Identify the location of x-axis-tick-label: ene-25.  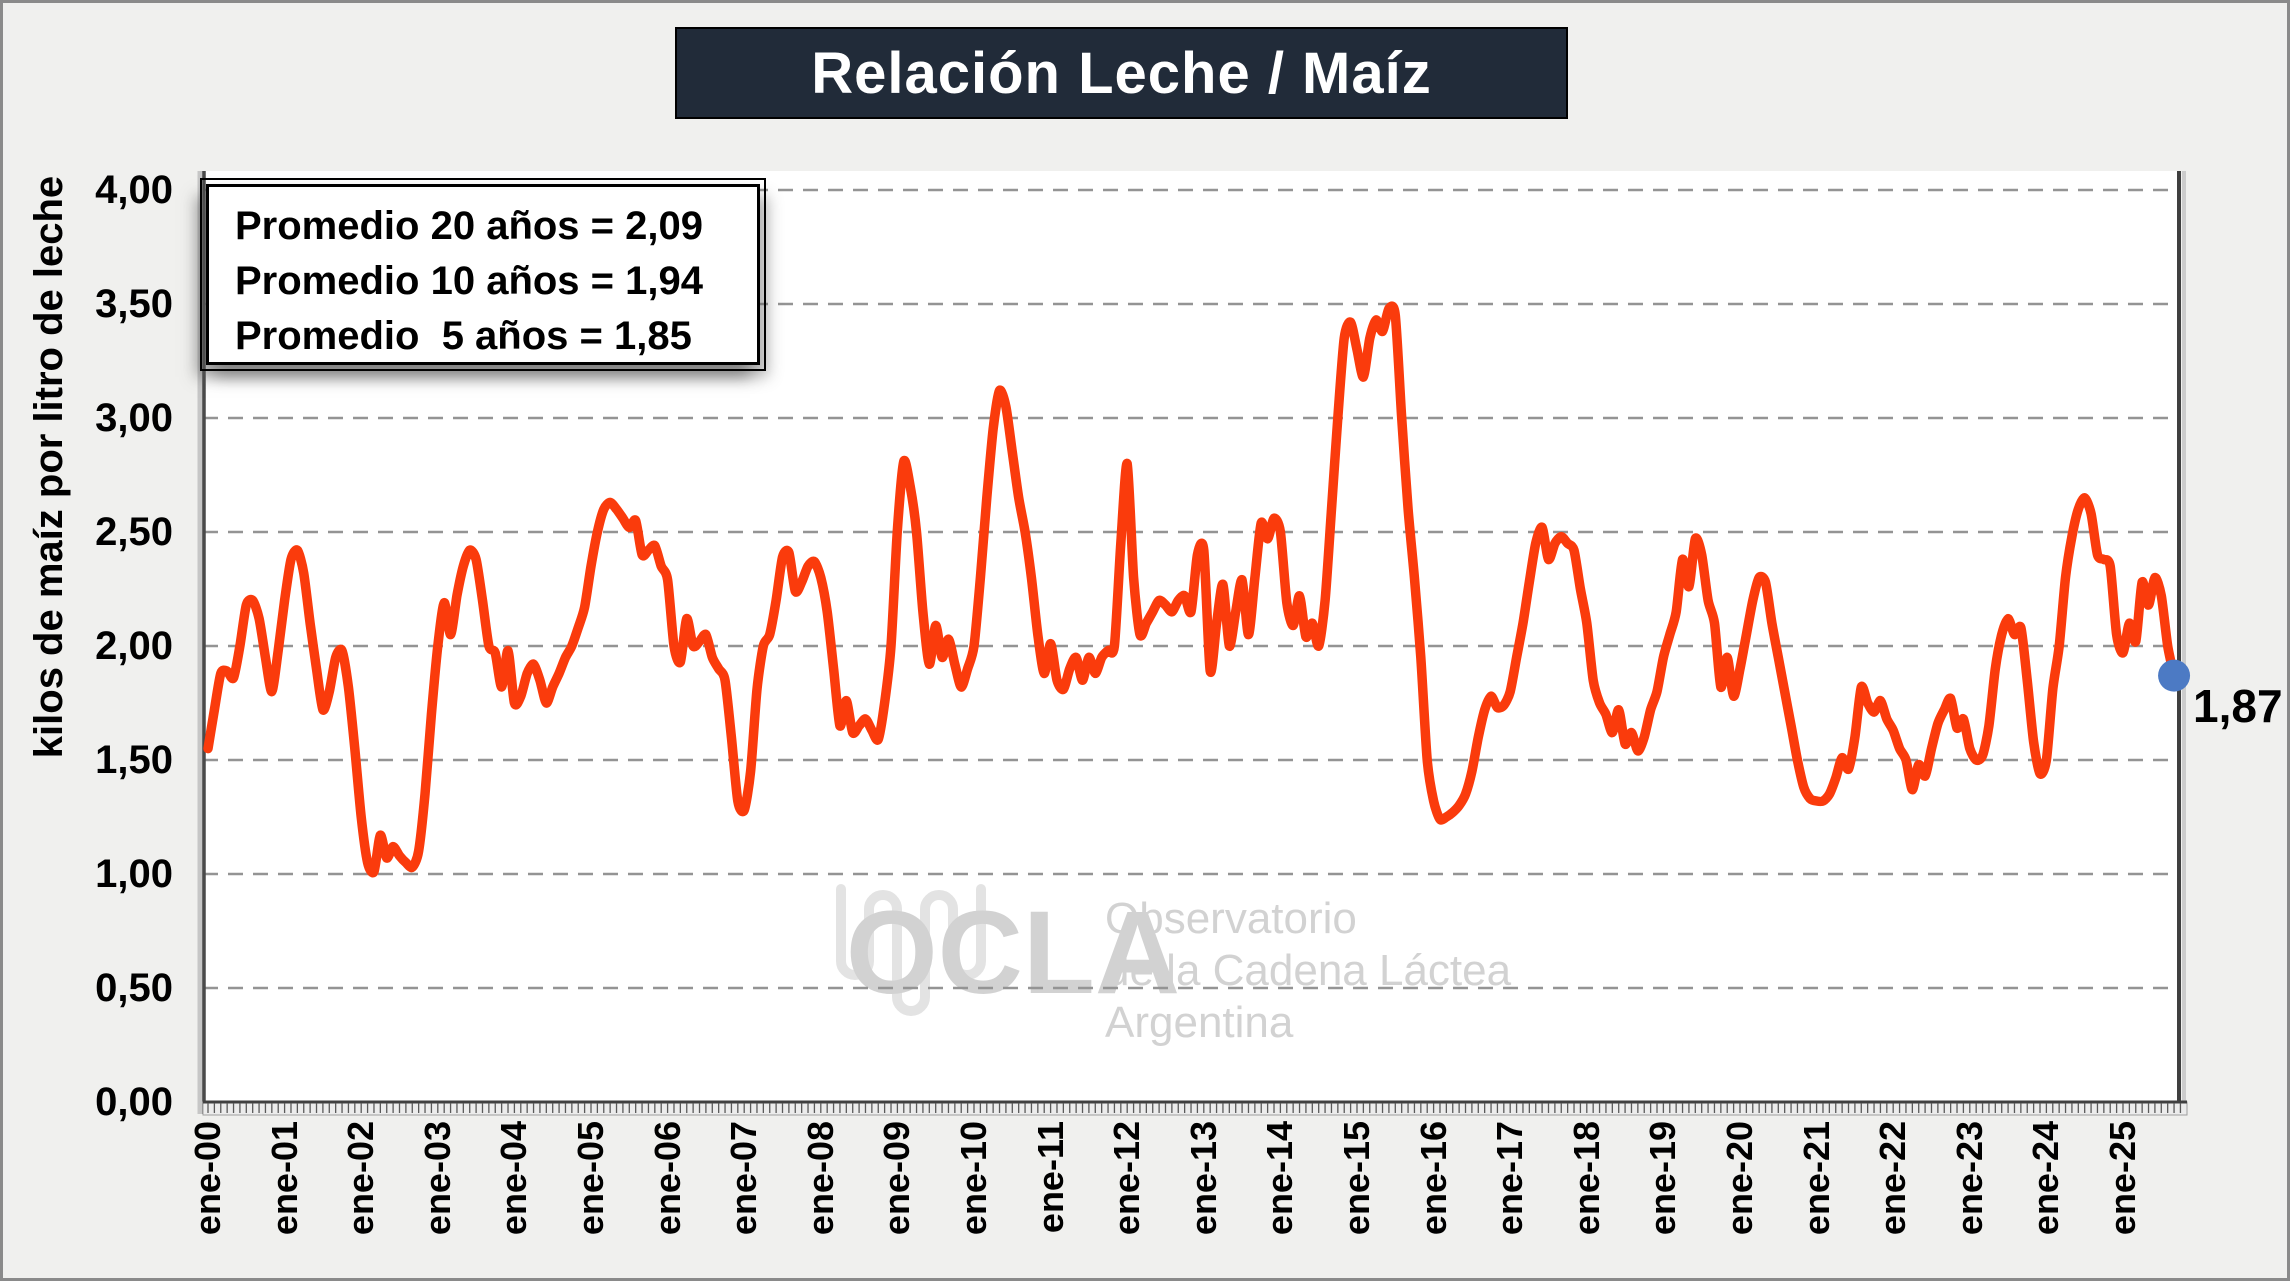
(2122, 1178).